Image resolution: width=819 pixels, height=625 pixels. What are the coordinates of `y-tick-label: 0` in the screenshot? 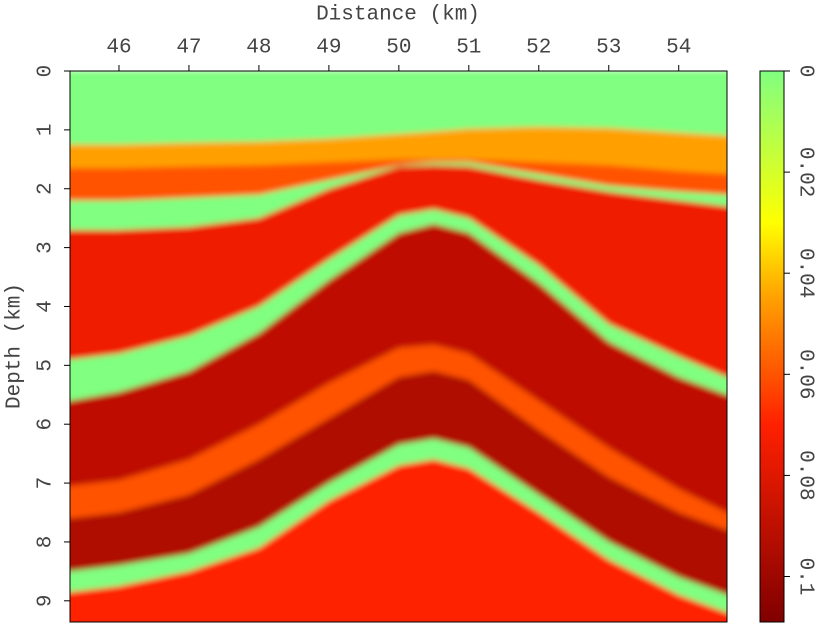 It's located at (46, 71).